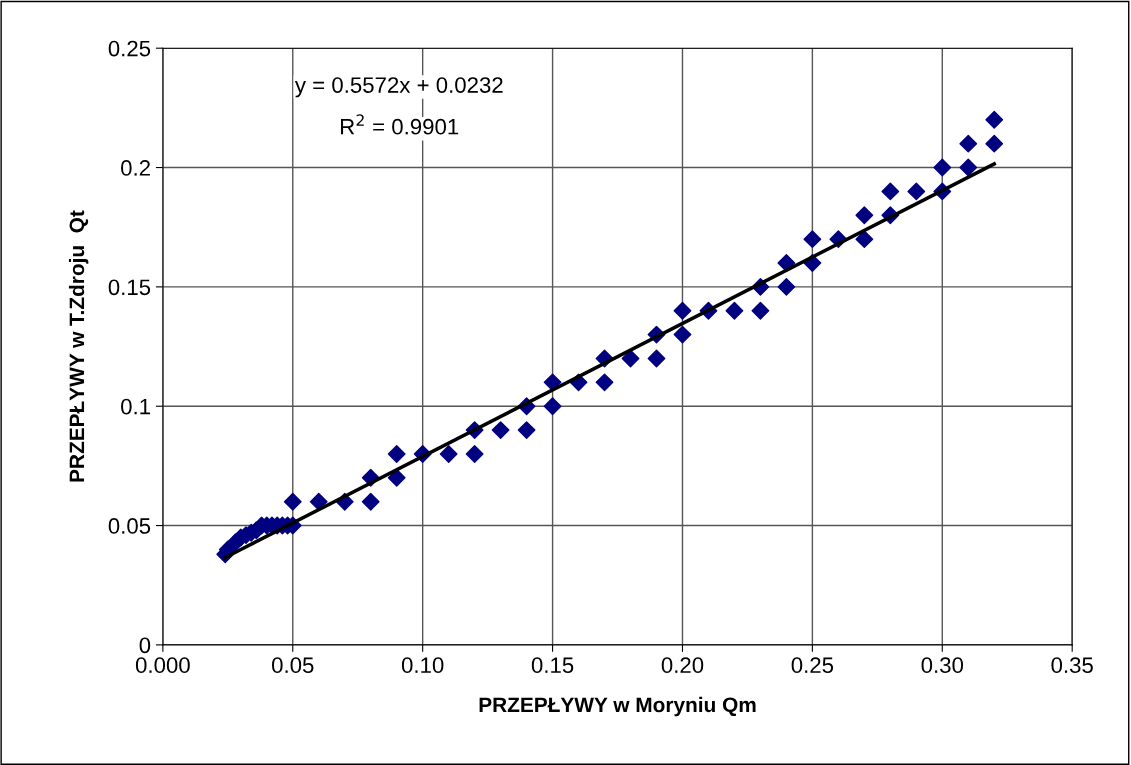 This screenshot has height=765, width=1131. I want to click on y-tick-label: 0.1, so click(135, 406).